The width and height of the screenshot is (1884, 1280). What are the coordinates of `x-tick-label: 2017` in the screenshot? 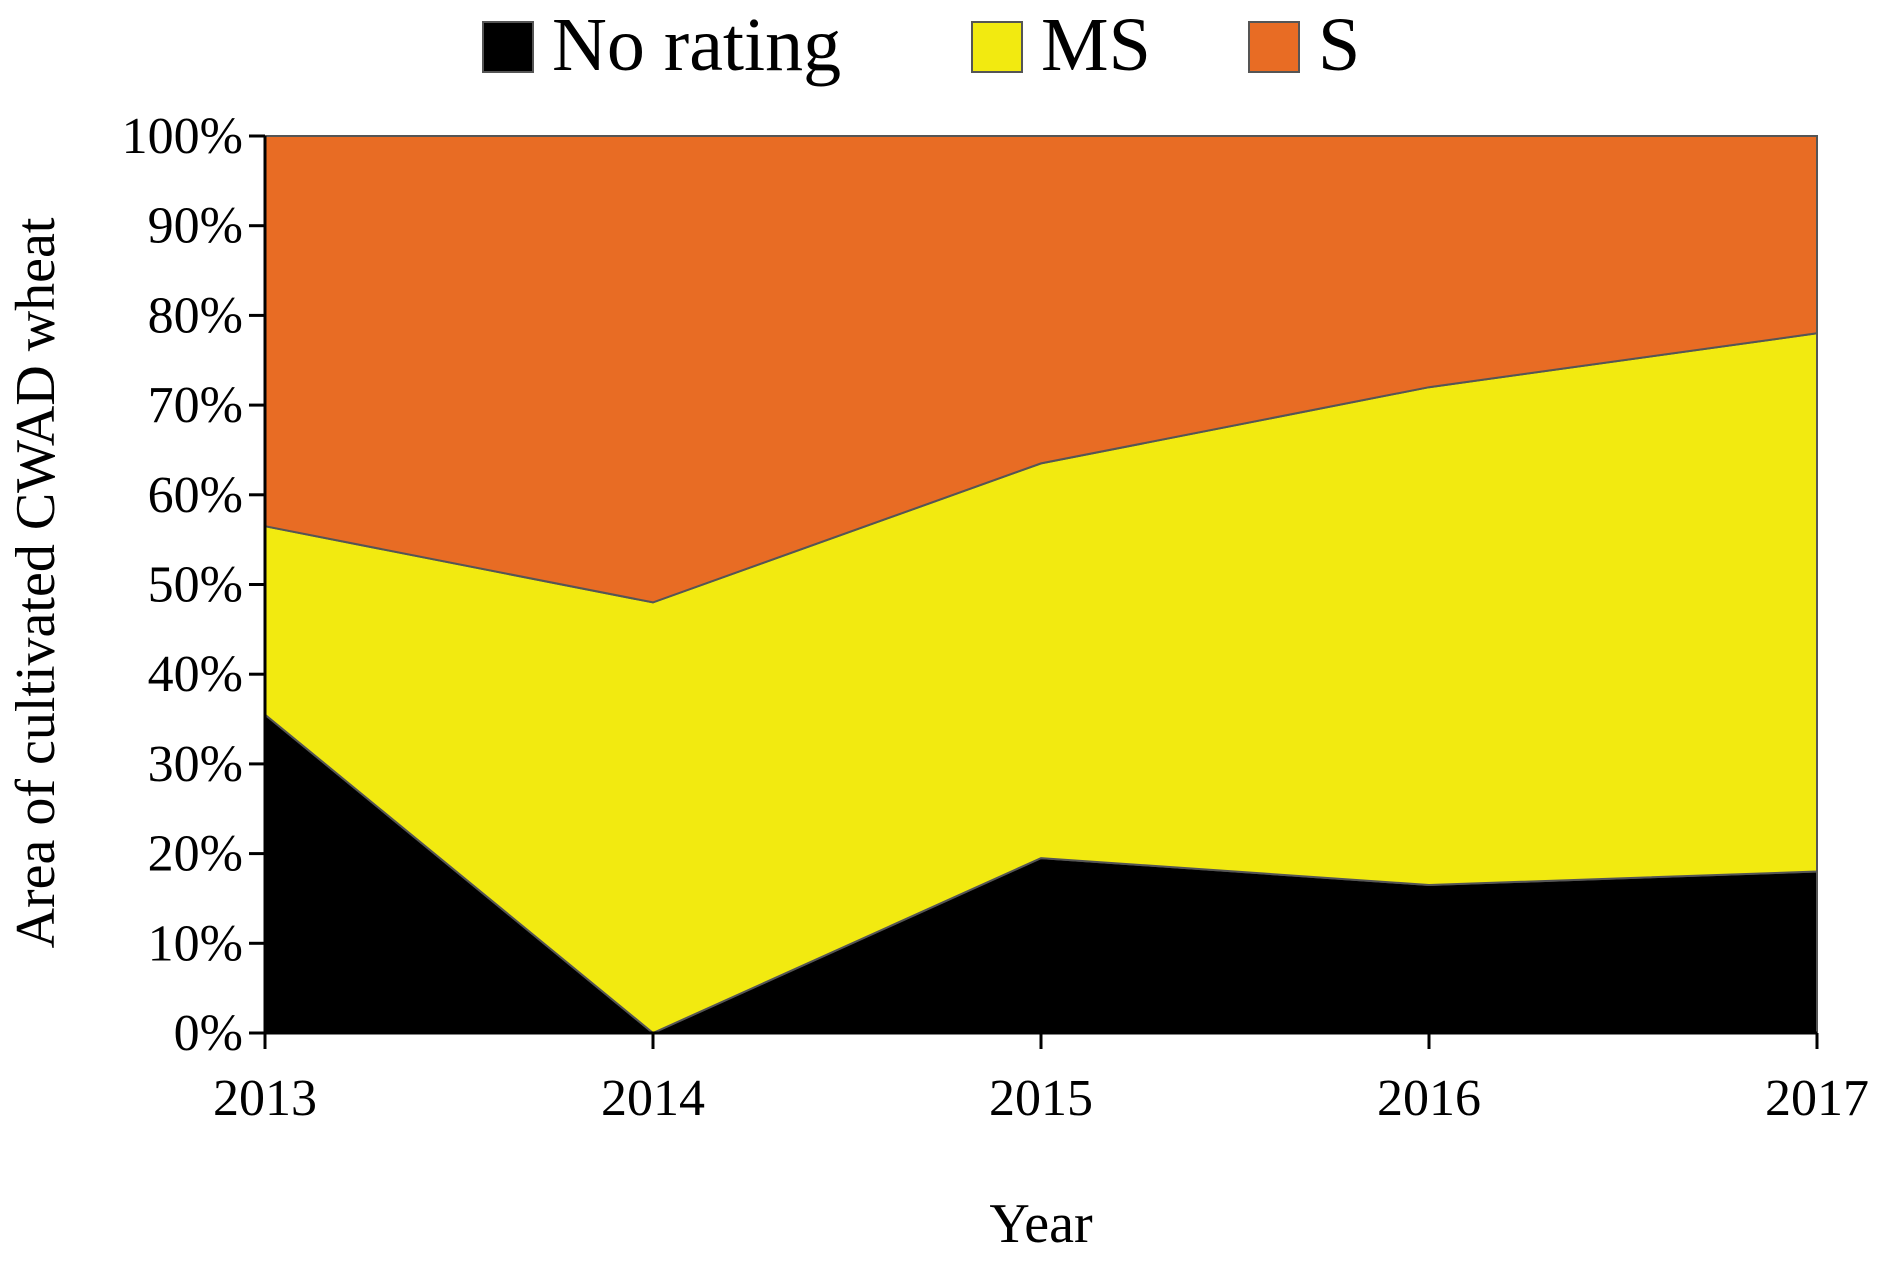 It's located at (1817, 1098).